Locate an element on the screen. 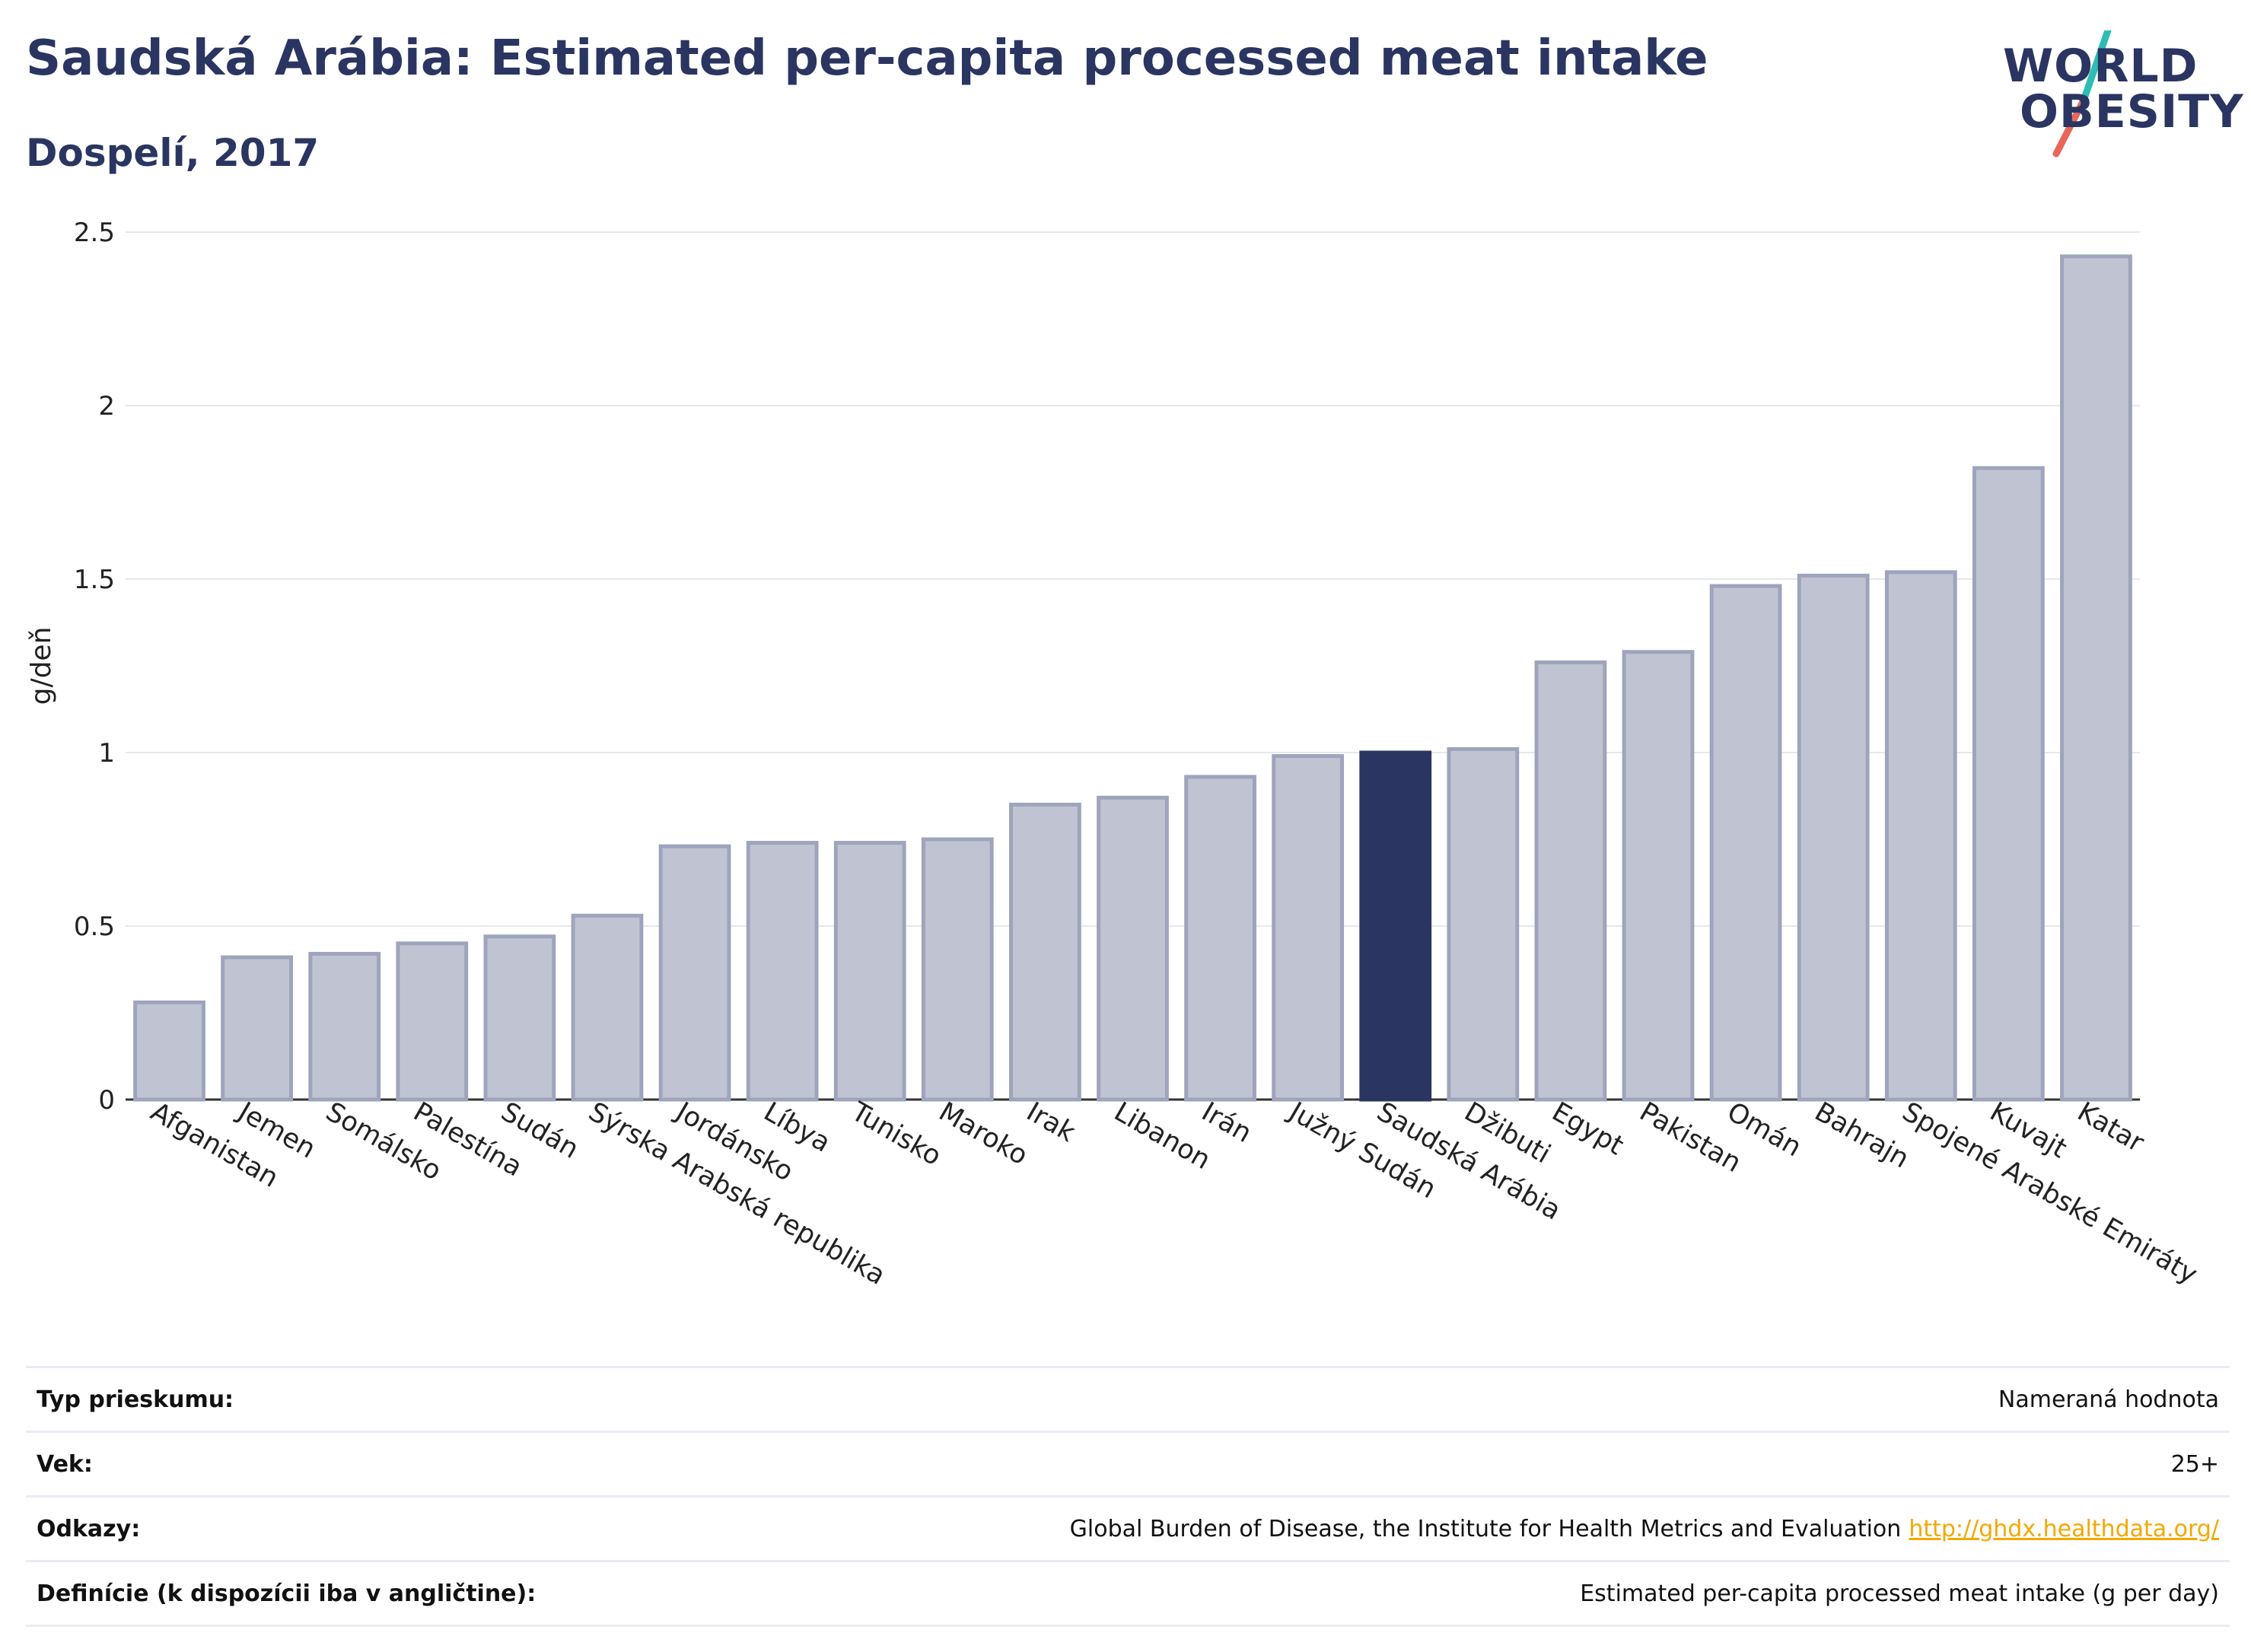 This screenshot has height=1652, width=2251. logo-text-obesity: OBESITY is located at coordinates (2132, 111).